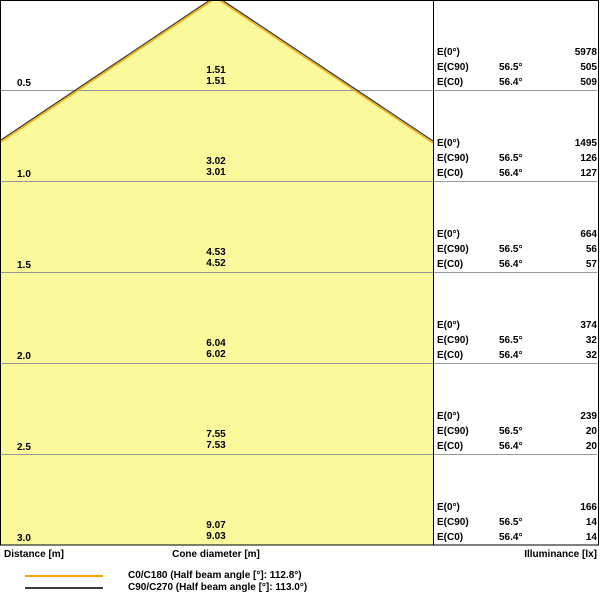 This screenshot has width=600, height=600. Describe the element at coordinates (216, 161) in the screenshot. I see `cone-diameter-c90: 3.02` at that location.